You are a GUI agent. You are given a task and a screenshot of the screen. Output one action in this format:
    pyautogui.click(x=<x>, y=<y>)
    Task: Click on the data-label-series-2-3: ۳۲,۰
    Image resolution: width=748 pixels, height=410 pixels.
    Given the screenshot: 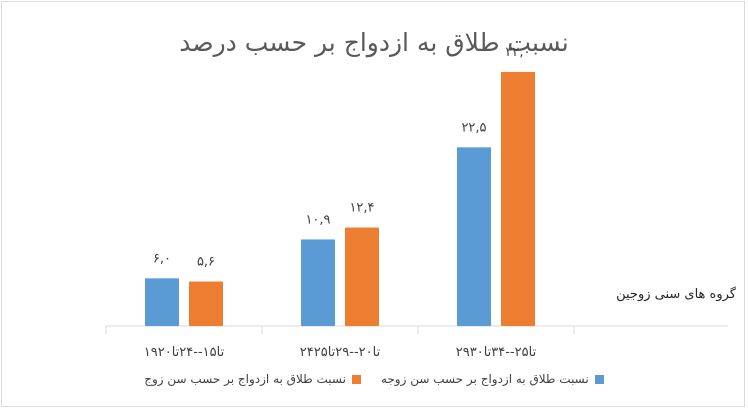 What is the action you would take?
    pyautogui.click(x=517, y=52)
    